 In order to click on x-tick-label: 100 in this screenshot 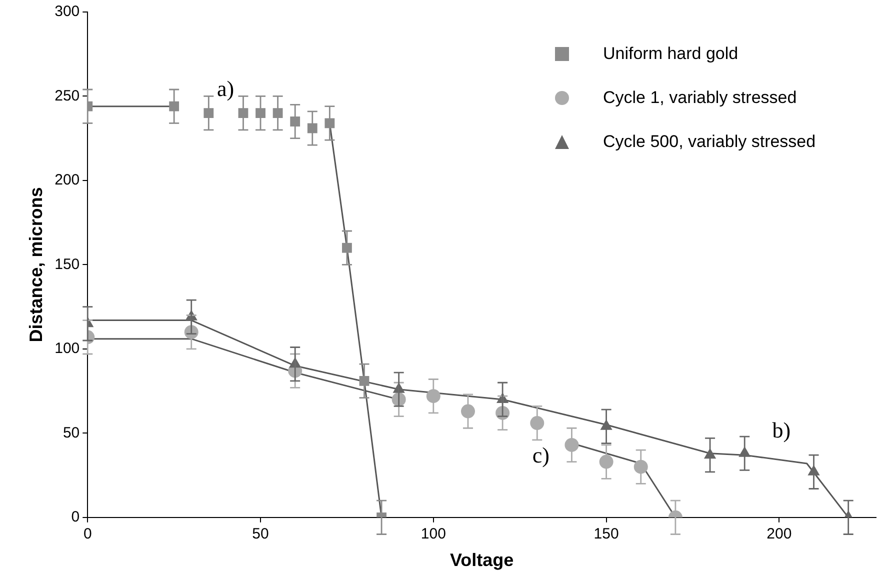, I will do `click(433, 534)`.